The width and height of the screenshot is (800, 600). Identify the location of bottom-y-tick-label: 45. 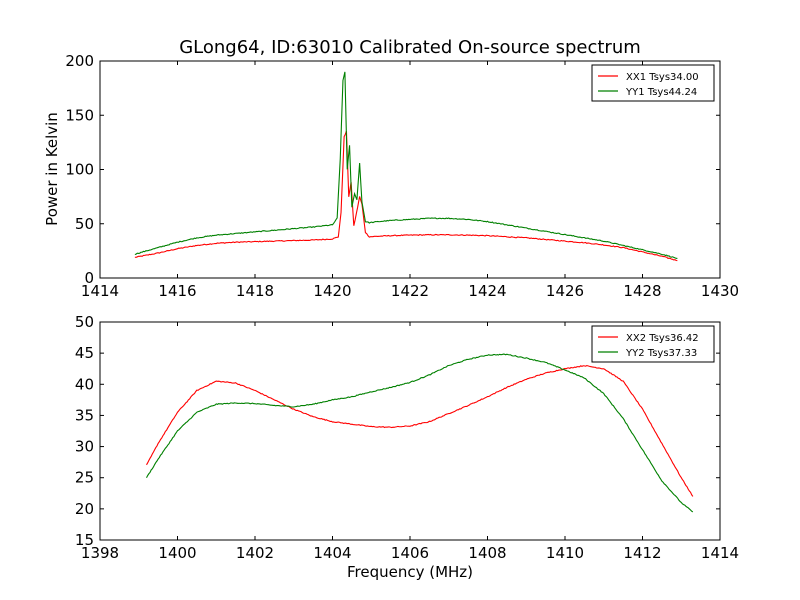
(84, 353).